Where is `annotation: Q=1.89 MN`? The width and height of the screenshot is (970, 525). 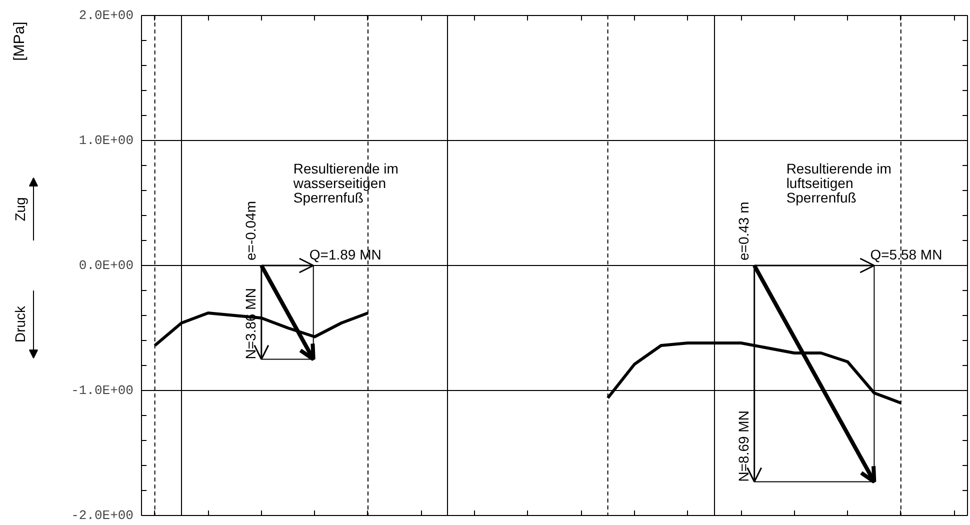
annotation: Q=1.89 MN is located at coordinates (345, 254).